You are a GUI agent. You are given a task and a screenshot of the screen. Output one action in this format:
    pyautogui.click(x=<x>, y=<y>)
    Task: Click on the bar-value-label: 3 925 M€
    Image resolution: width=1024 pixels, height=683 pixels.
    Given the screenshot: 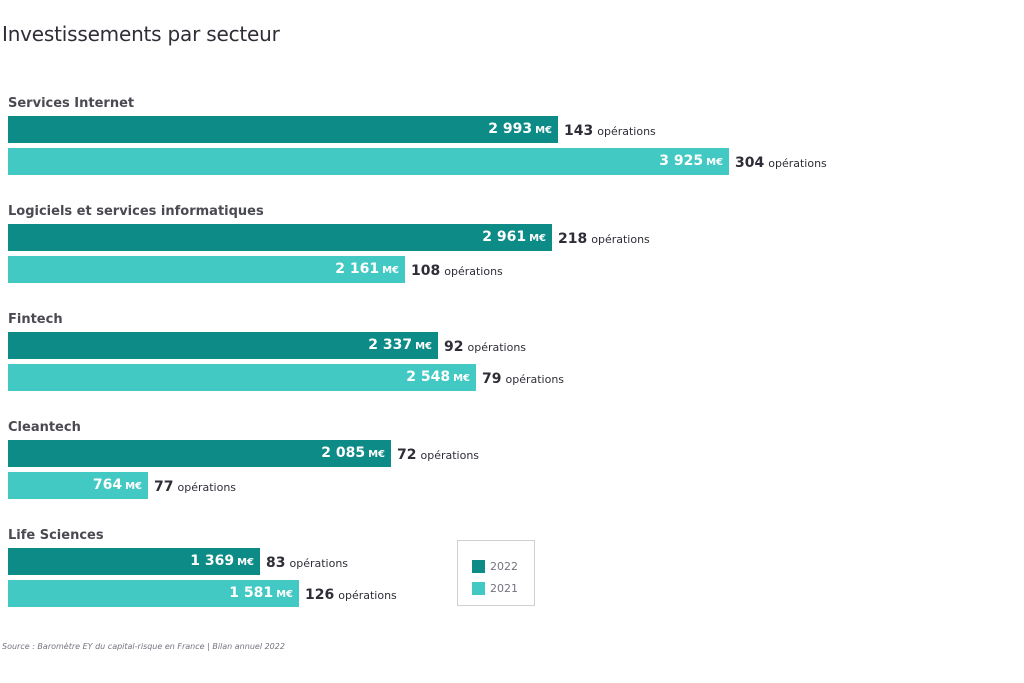 What is the action you would take?
    pyautogui.click(x=691, y=161)
    